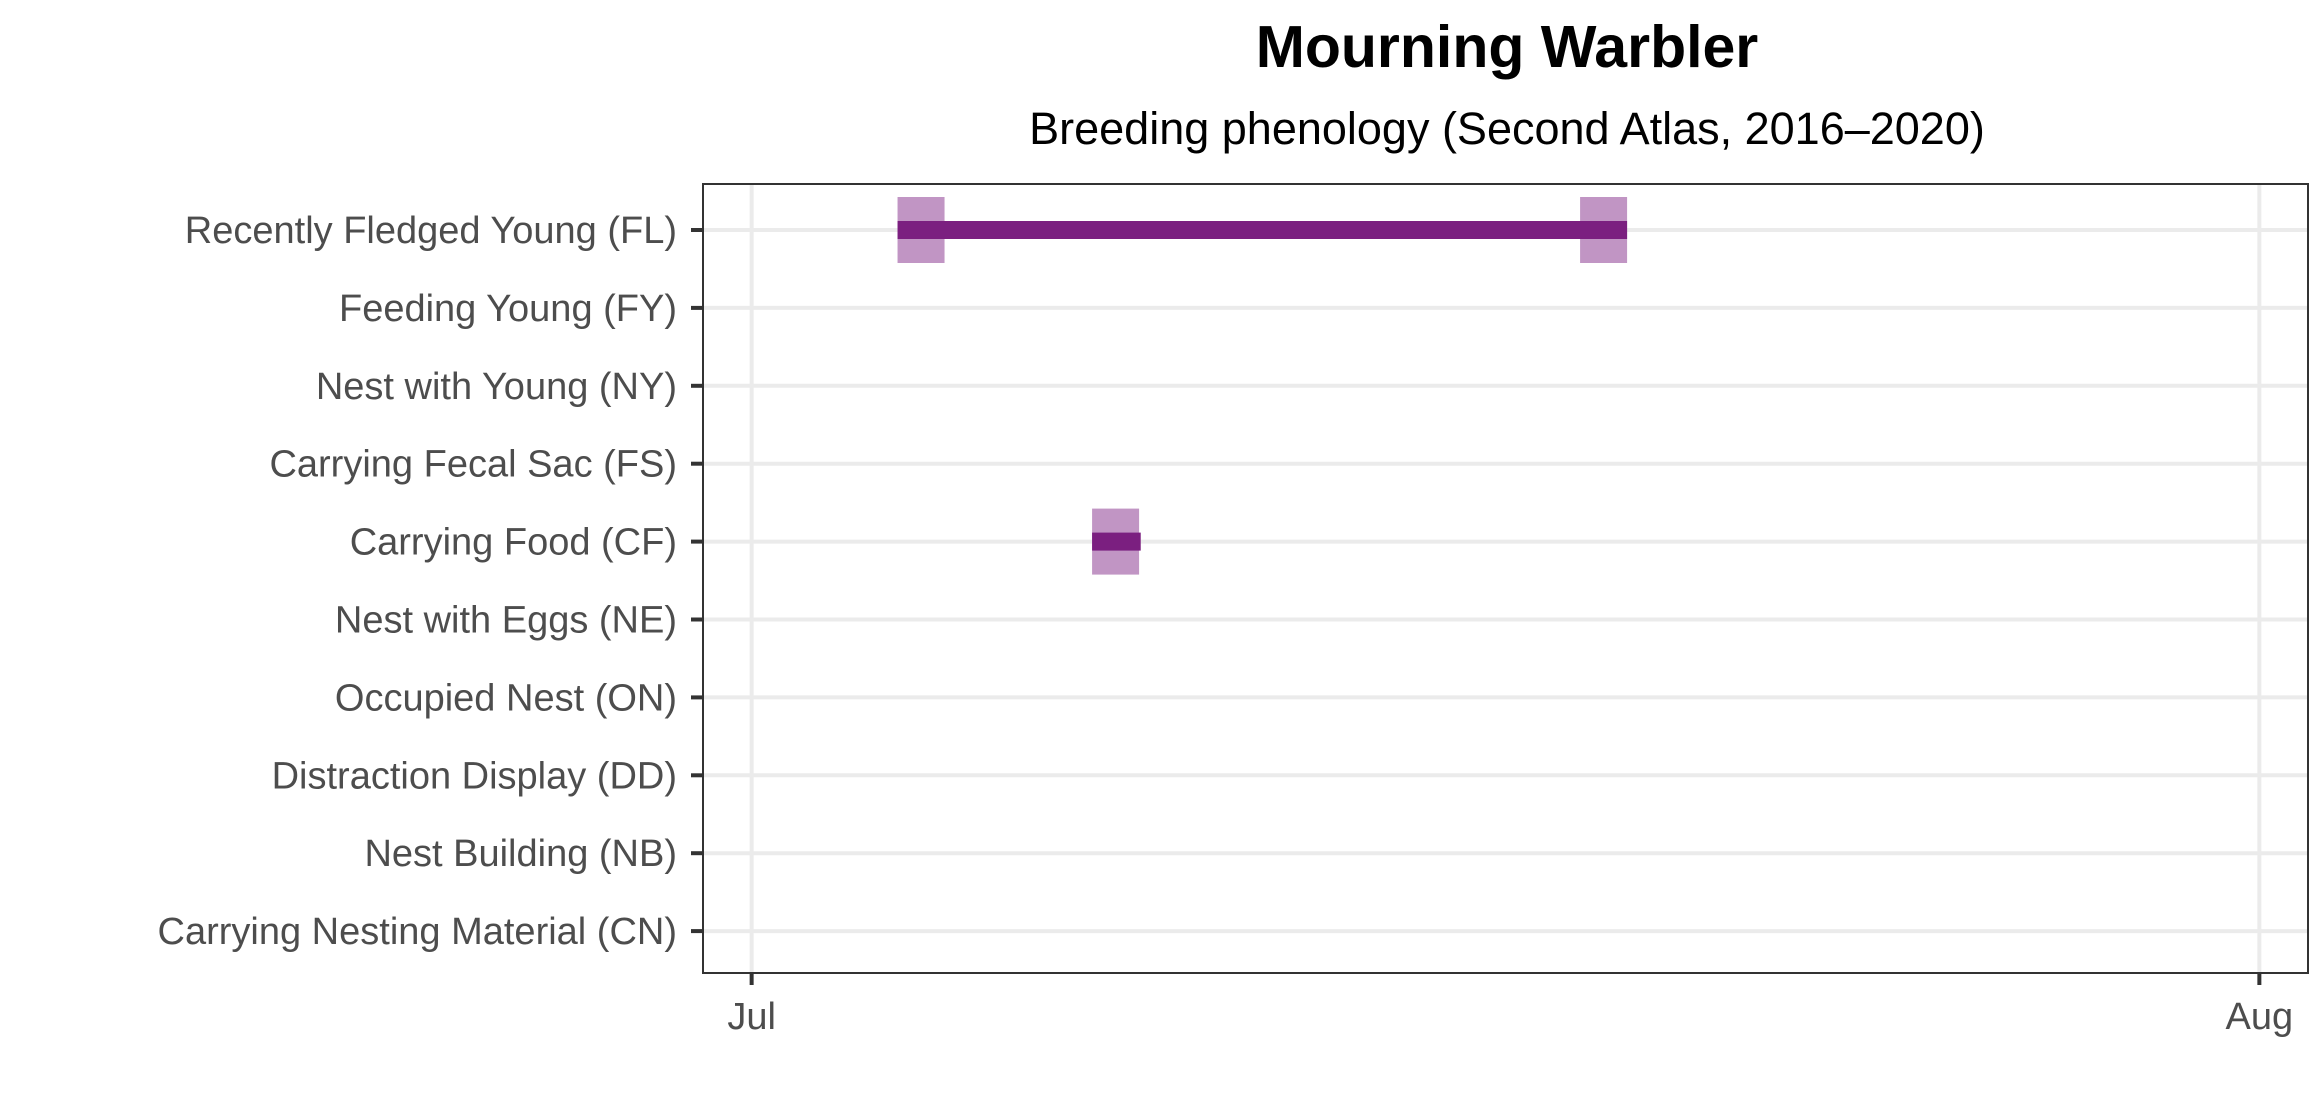 The height and width of the screenshot is (1120, 2320). I want to click on x-axis: Jul Aug, so click(1510, 1005).